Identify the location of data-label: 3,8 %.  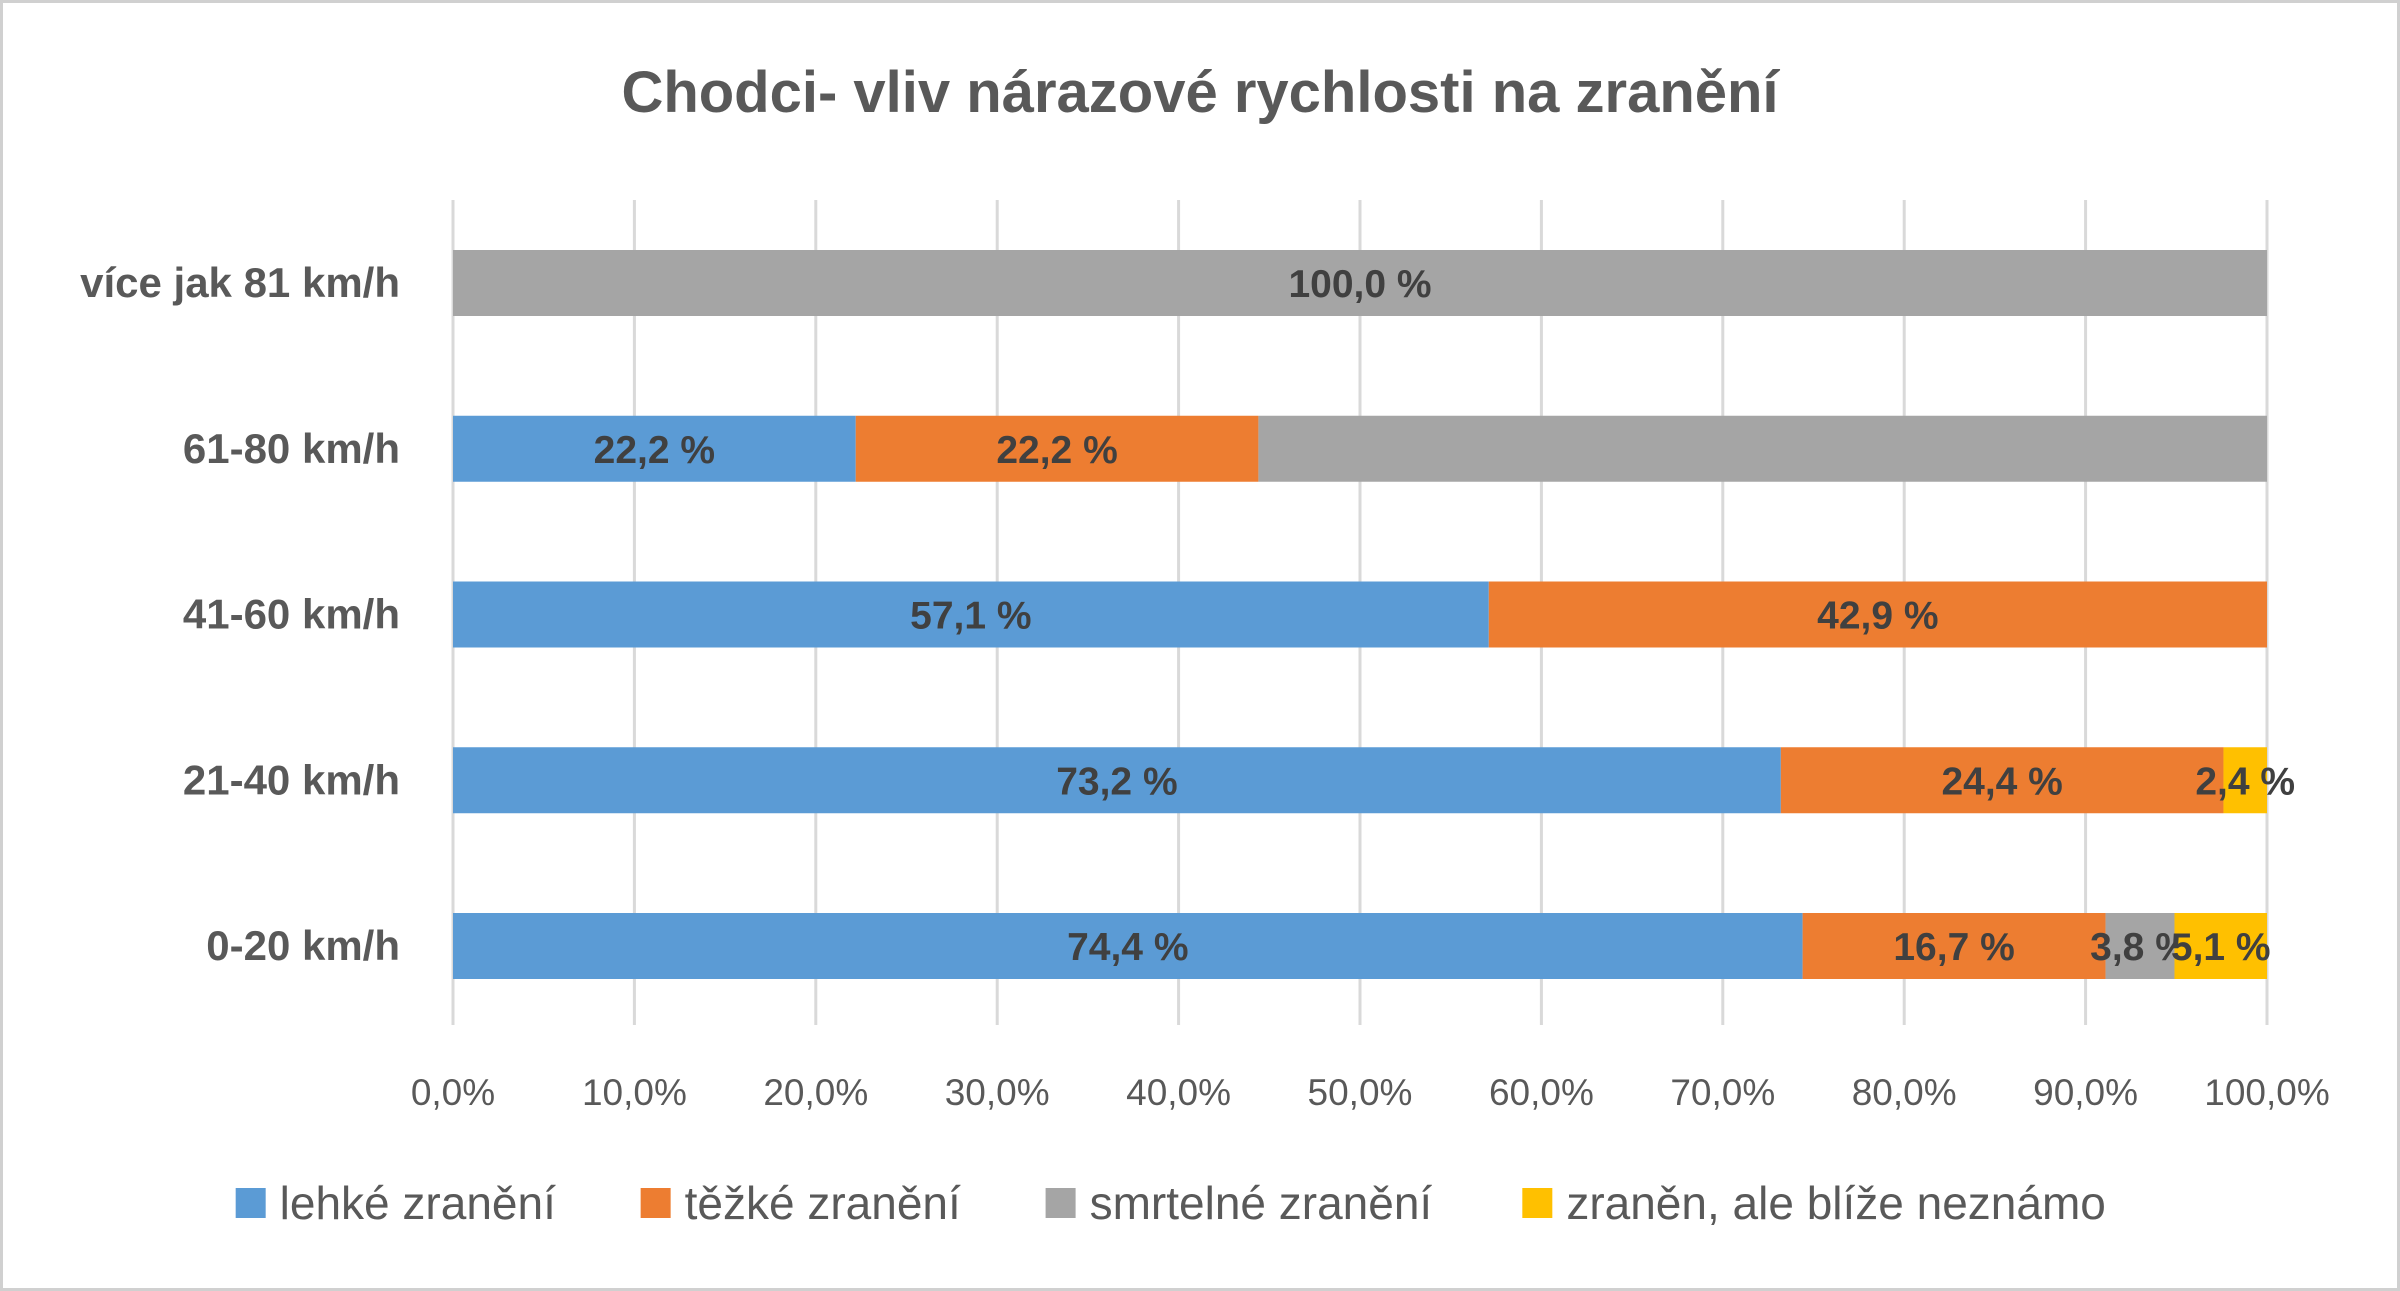
(2140, 947).